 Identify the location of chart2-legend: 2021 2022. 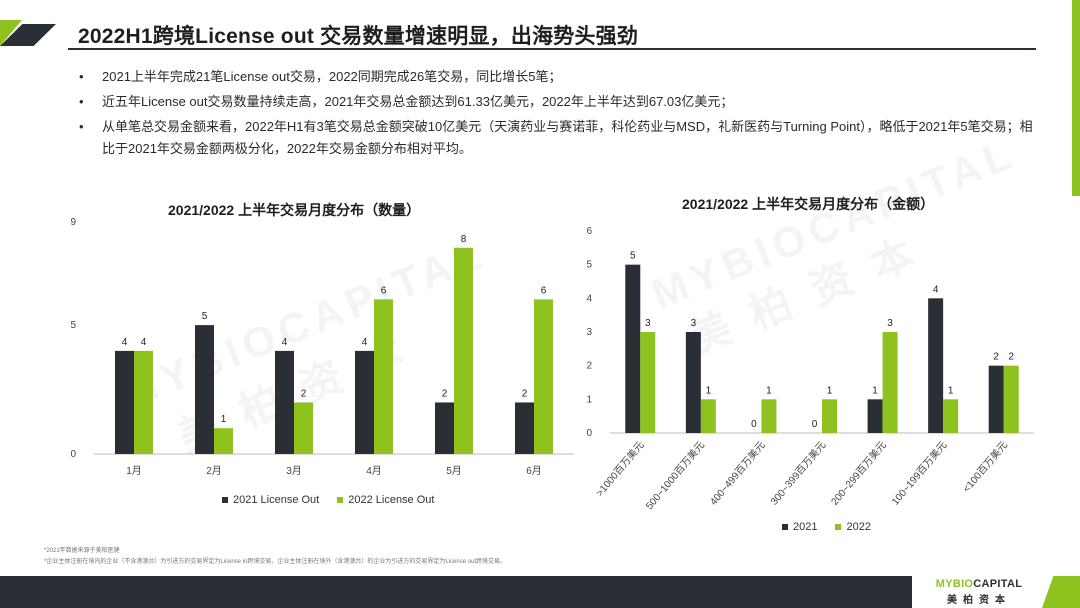
(826, 527).